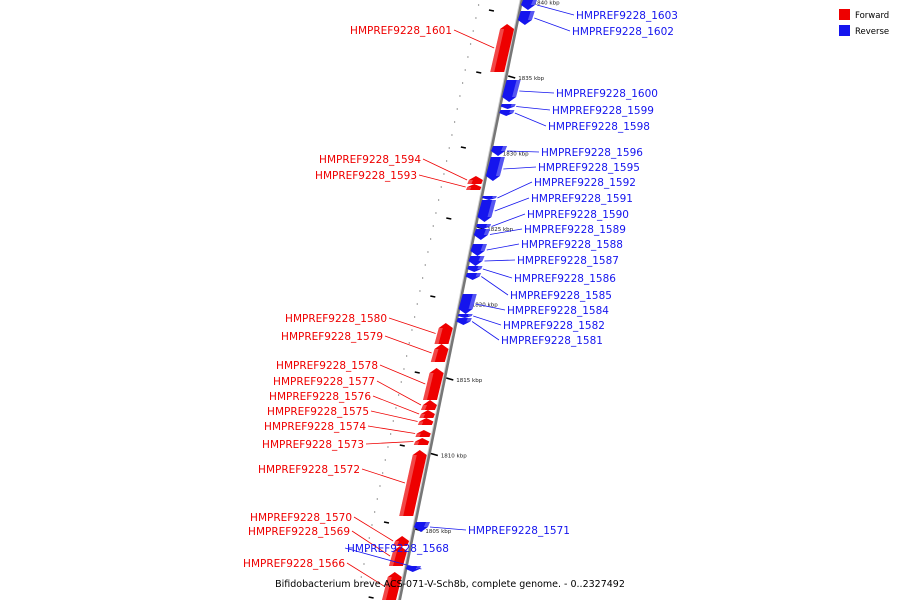 This screenshot has width=900, height=600. Describe the element at coordinates (294, 564) in the screenshot. I see `gene-label-HMPREF9228_1566: HMPREF9228_1566` at that location.